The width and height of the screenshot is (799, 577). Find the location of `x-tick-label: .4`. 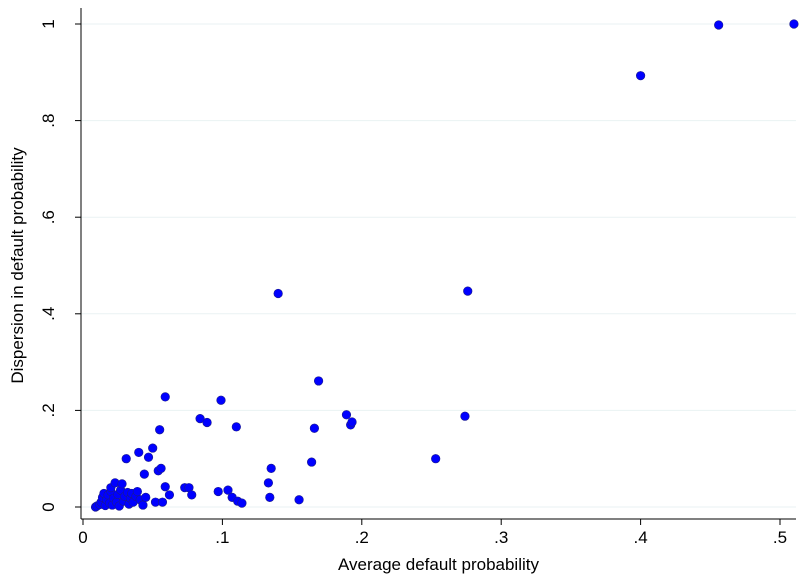

x-tick-label: .4 is located at coordinates (641, 537).